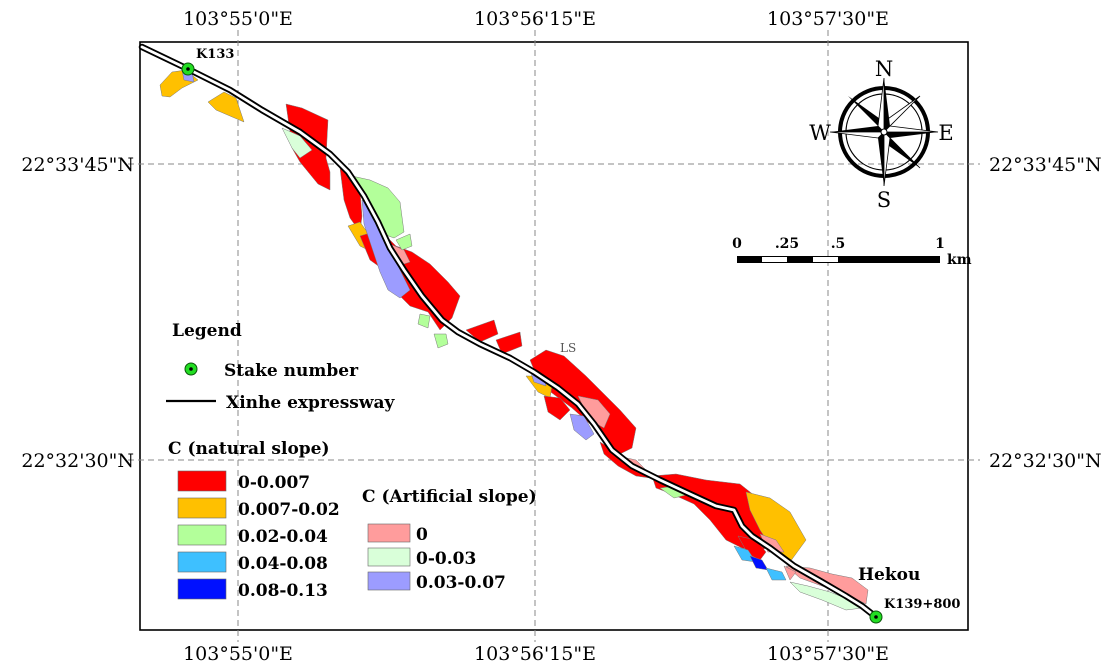 This screenshot has width=1111, height=671. What do you see at coordinates (1045, 165) in the screenshot?
I see `right-latitude-label: 22°33'45"N` at bounding box center [1045, 165].